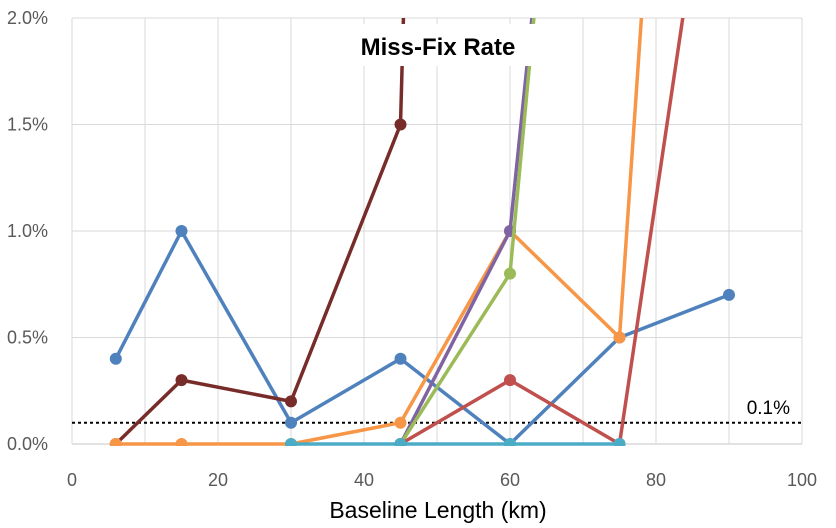 The image size is (836, 528). Describe the element at coordinates (656, 480) in the screenshot. I see `x-tick-label: 80` at that location.